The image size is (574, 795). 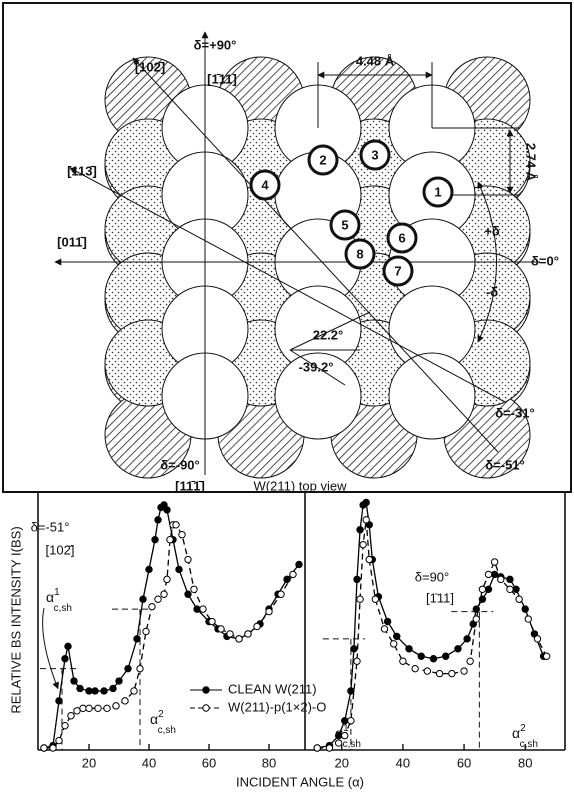 I want to click on angle-arrow, so click(x=487, y=262).